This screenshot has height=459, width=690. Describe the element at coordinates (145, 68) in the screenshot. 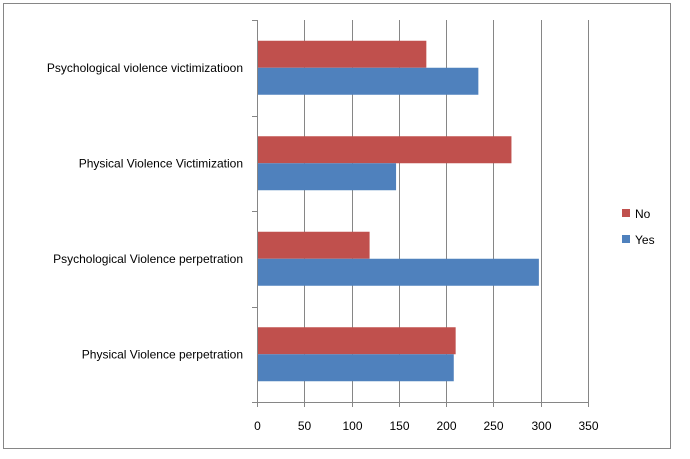

I see `category-label: Psychological violence victimizatioon` at that location.